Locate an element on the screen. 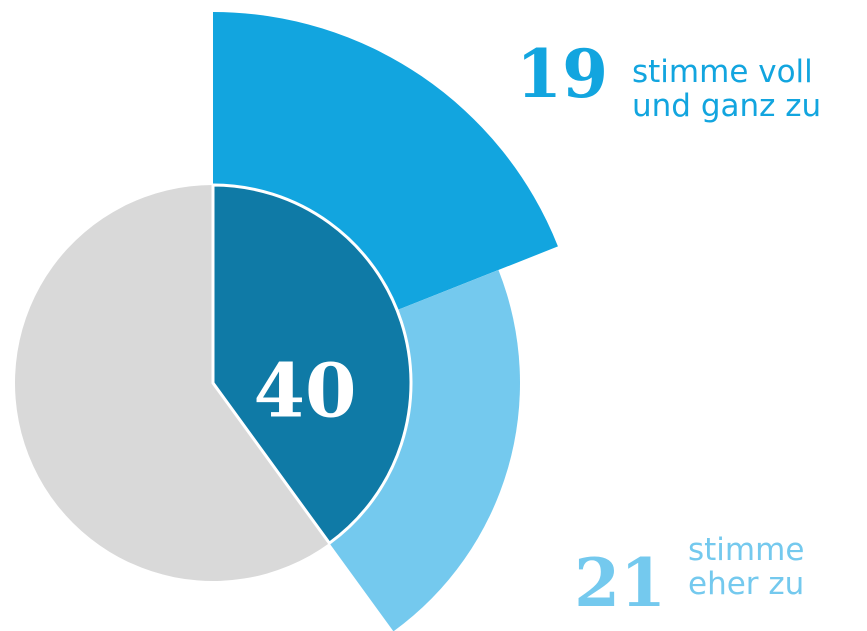 The height and width of the screenshot is (631, 867). legend-label: stimme is located at coordinates (746, 550).